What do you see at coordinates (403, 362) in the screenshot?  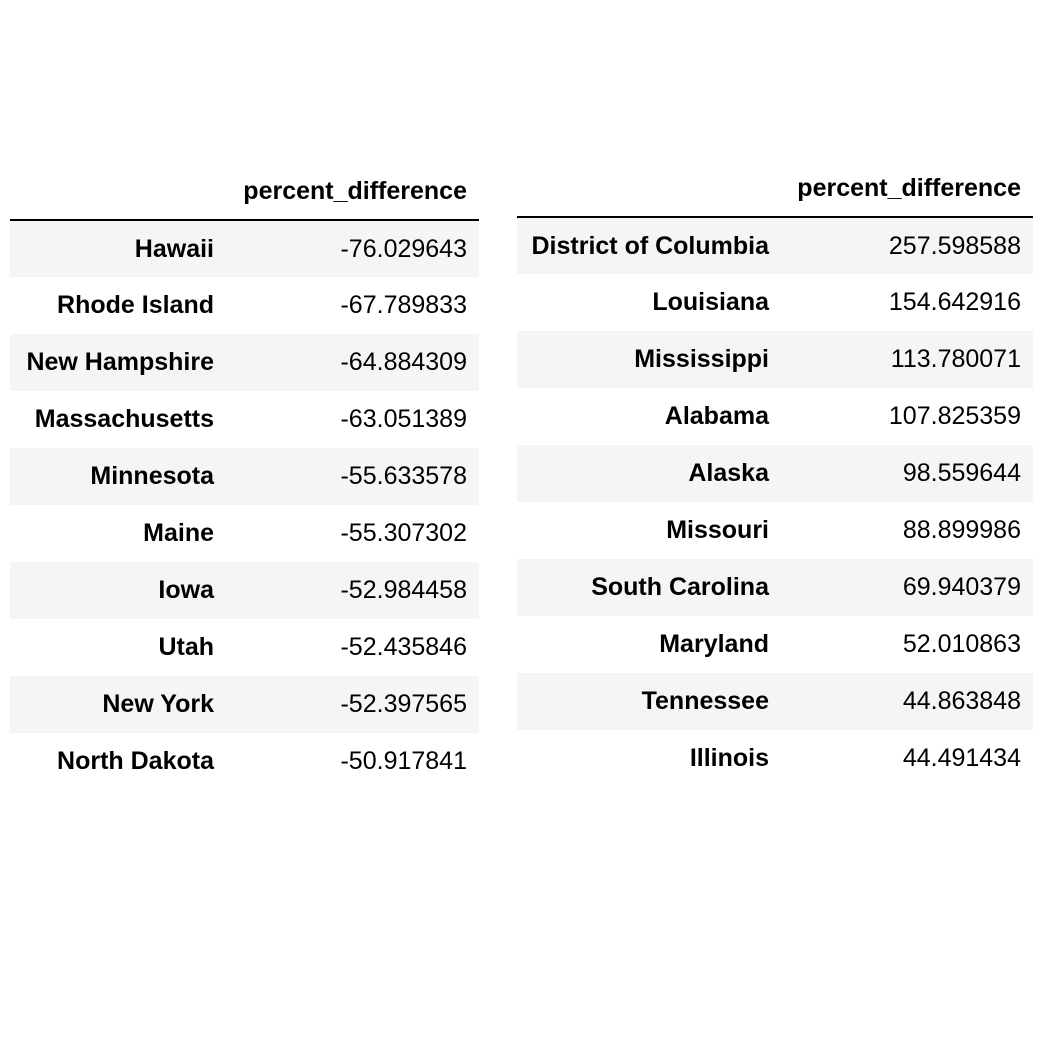 I see `cell-percent-difference: -64.884309` at bounding box center [403, 362].